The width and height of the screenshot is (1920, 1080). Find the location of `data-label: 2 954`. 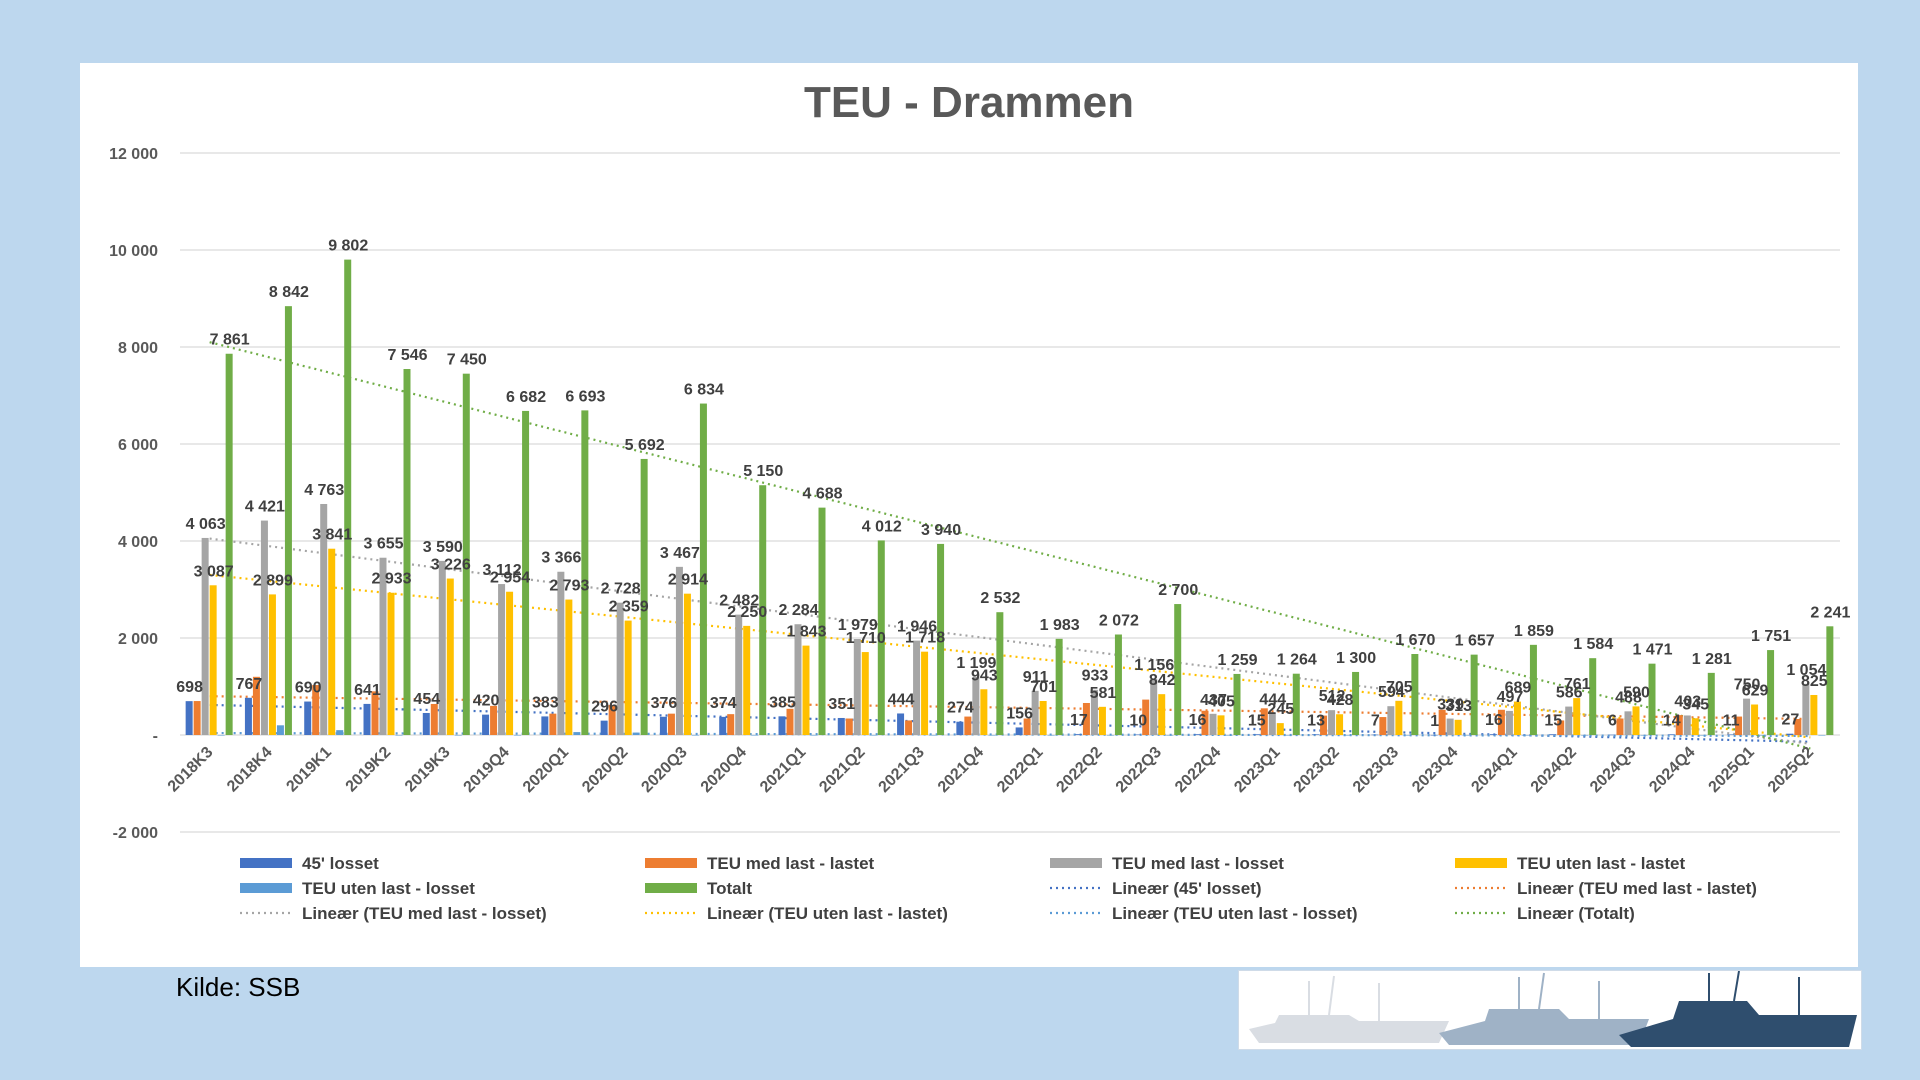

data-label: 2 954 is located at coordinates (510, 578).